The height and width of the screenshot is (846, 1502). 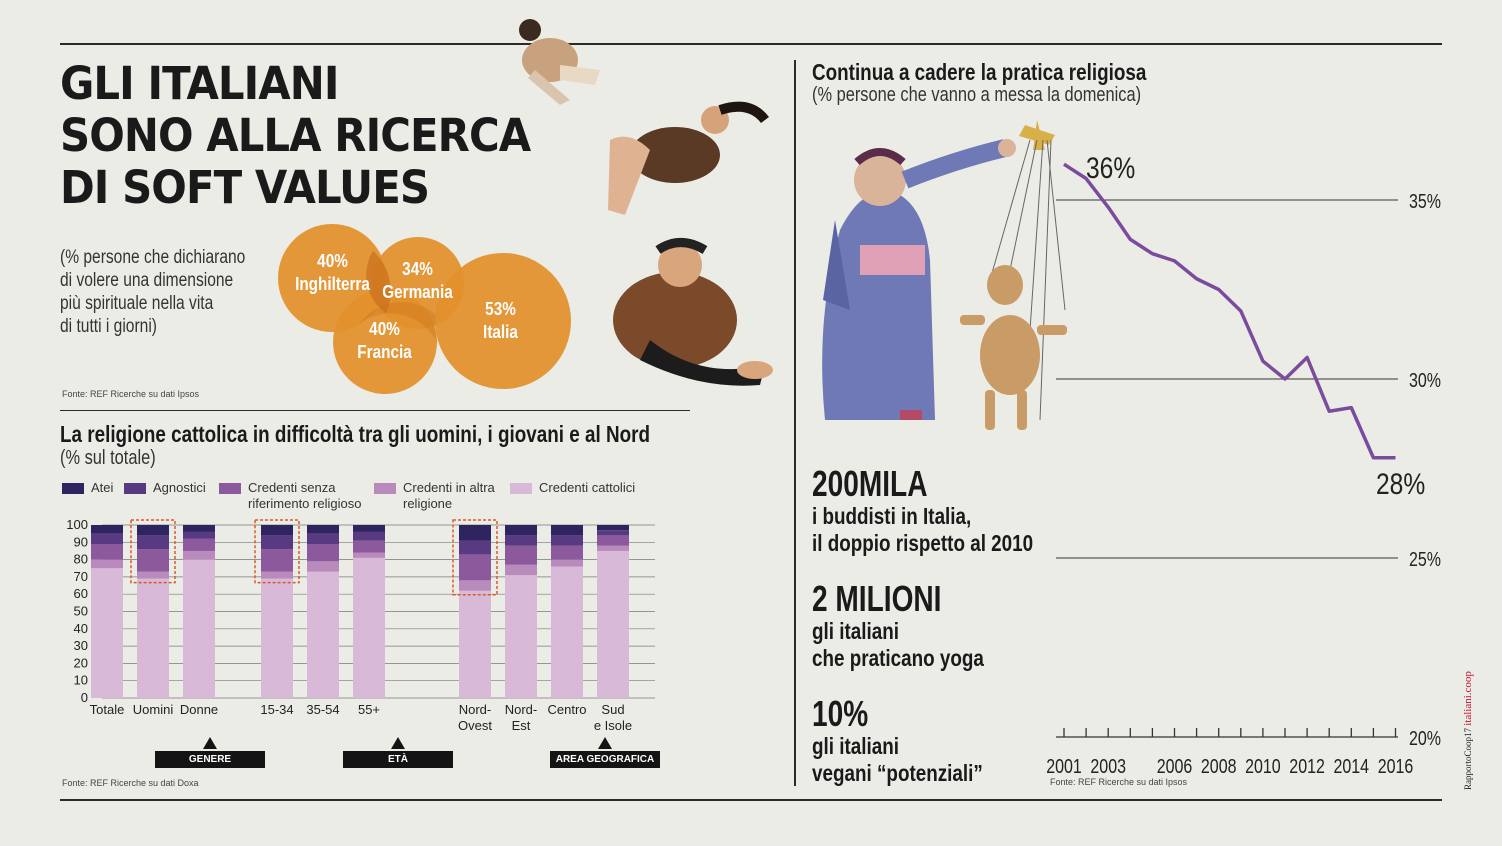 What do you see at coordinates (332, 273) in the screenshot?
I see `venn-label-inghilterra: 40% Inghilterra` at bounding box center [332, 273].